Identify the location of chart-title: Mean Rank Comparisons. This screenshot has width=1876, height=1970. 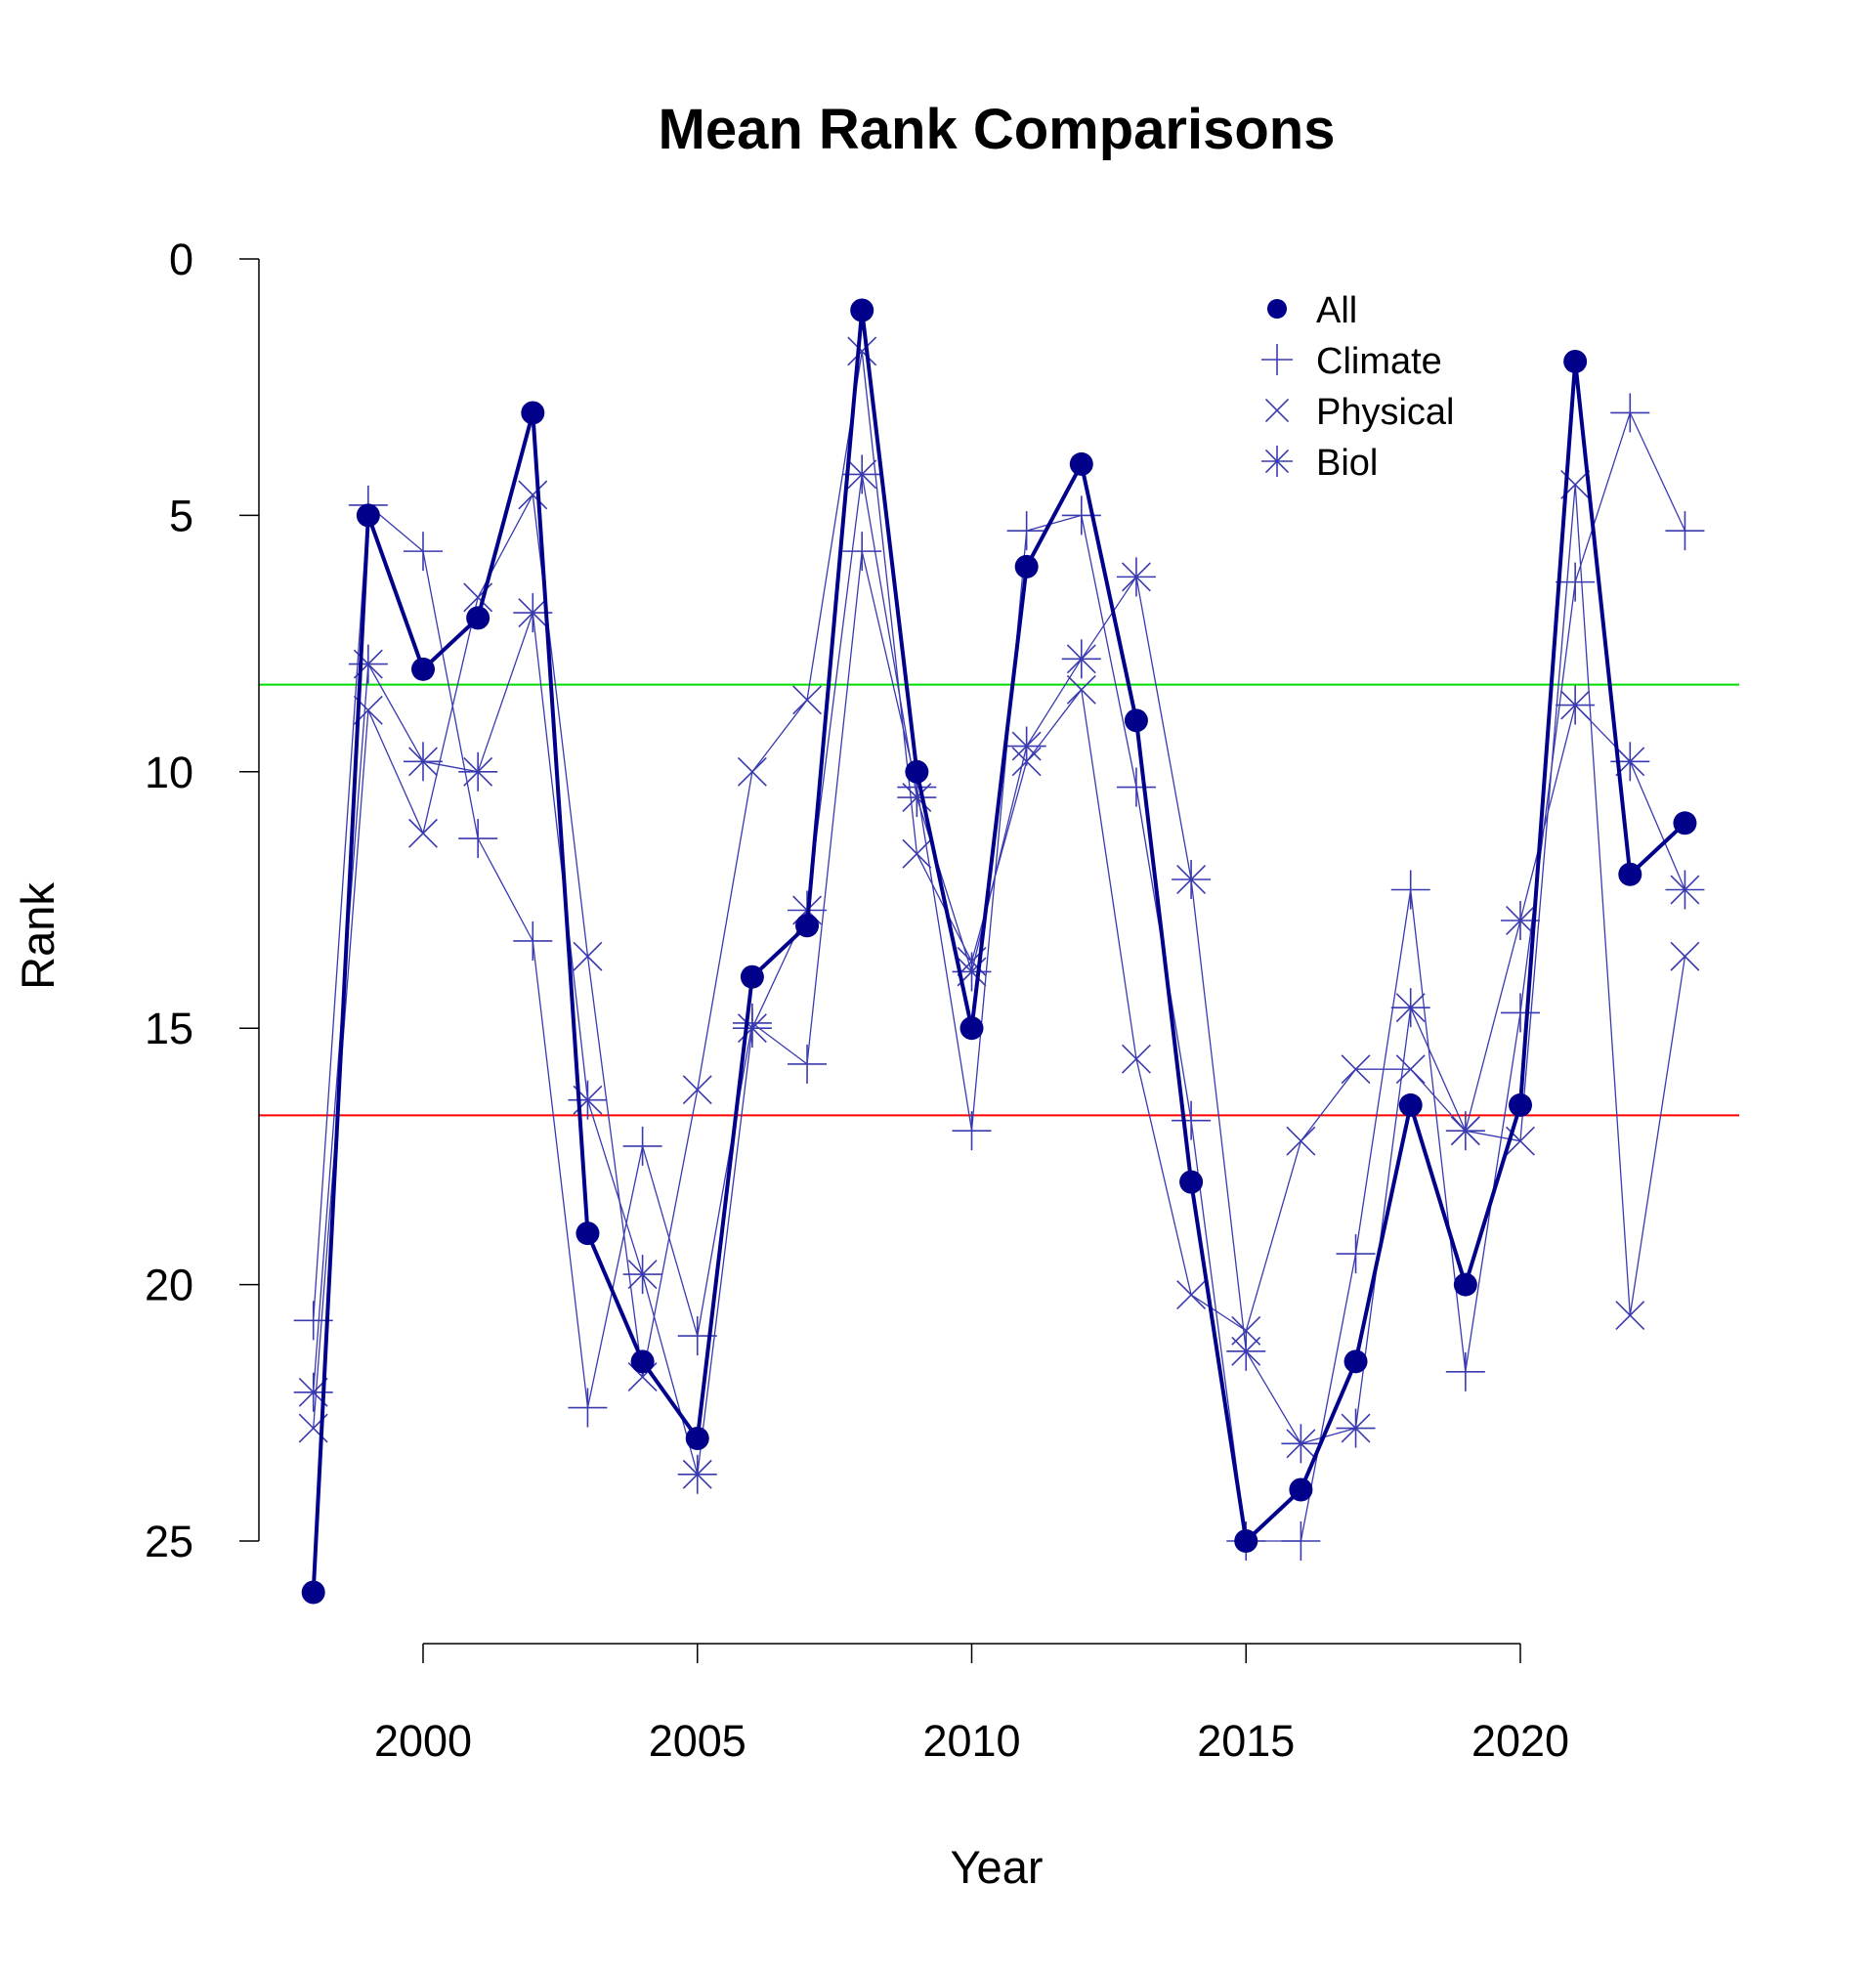
(997, 129).